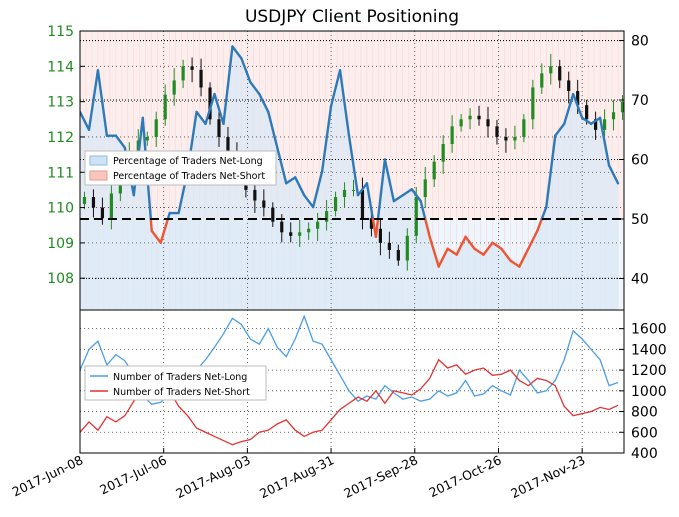 This screenshot has width=679, height=517. I want to click on bottom-right-axis-label: 1200, so click(649, 371).